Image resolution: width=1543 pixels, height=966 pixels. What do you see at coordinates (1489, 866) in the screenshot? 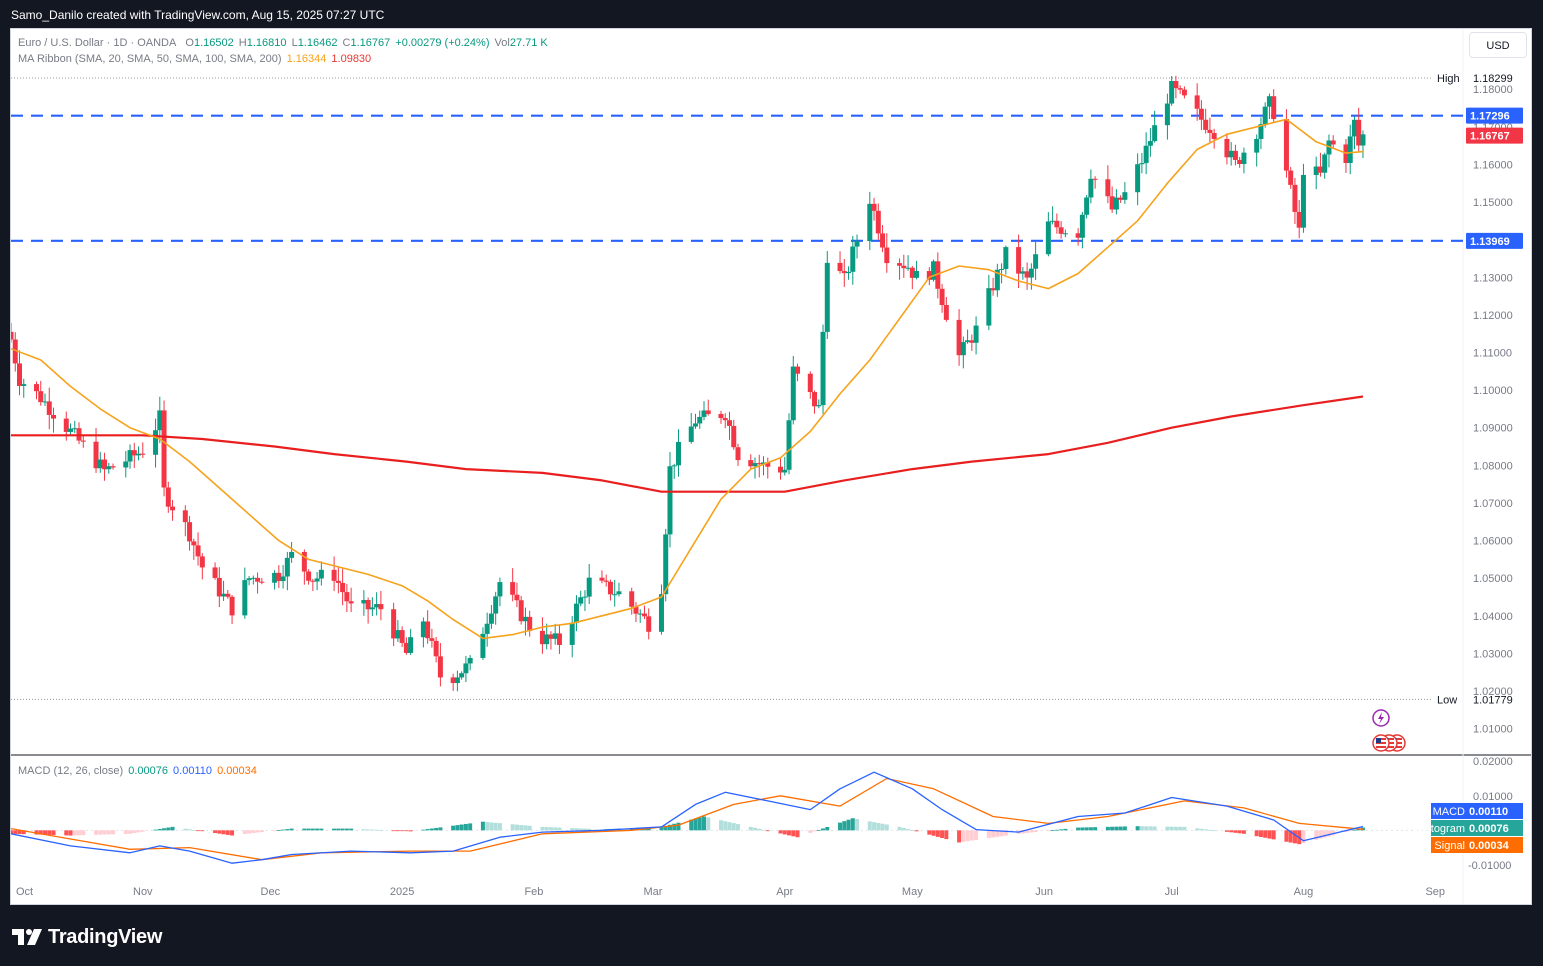
I see `macd-tick-label: -0.01000` at bounding box center [1489, 866].